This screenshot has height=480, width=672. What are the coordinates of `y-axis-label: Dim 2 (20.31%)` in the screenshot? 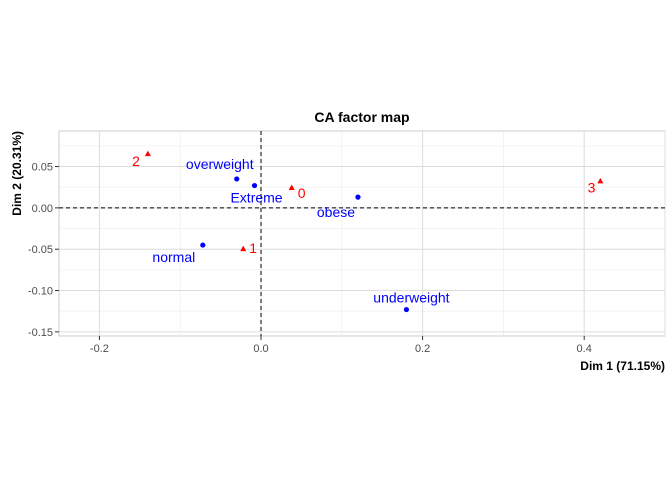 It's located at (17, 173).